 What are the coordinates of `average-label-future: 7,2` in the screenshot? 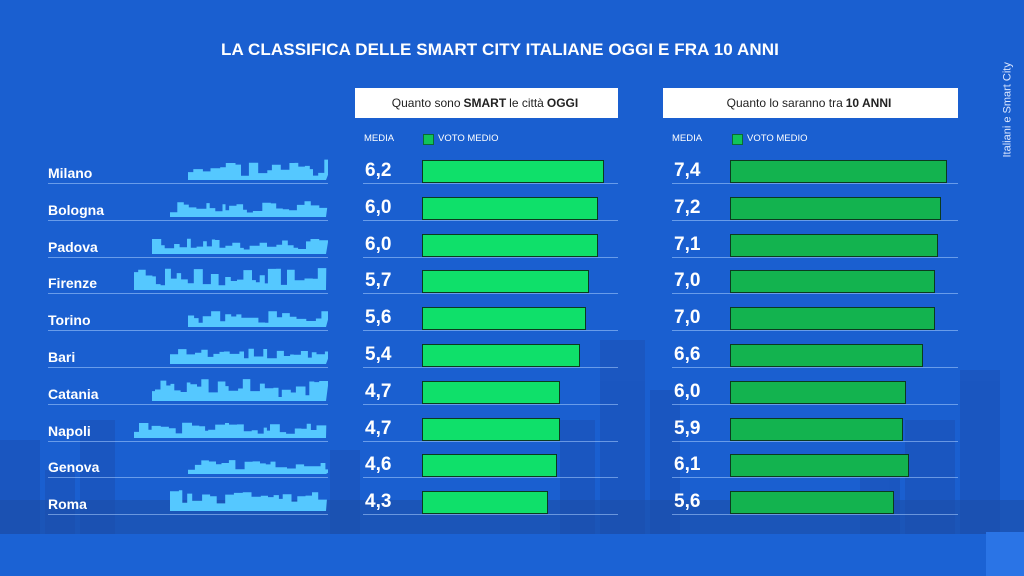 It's located at (687, 207).